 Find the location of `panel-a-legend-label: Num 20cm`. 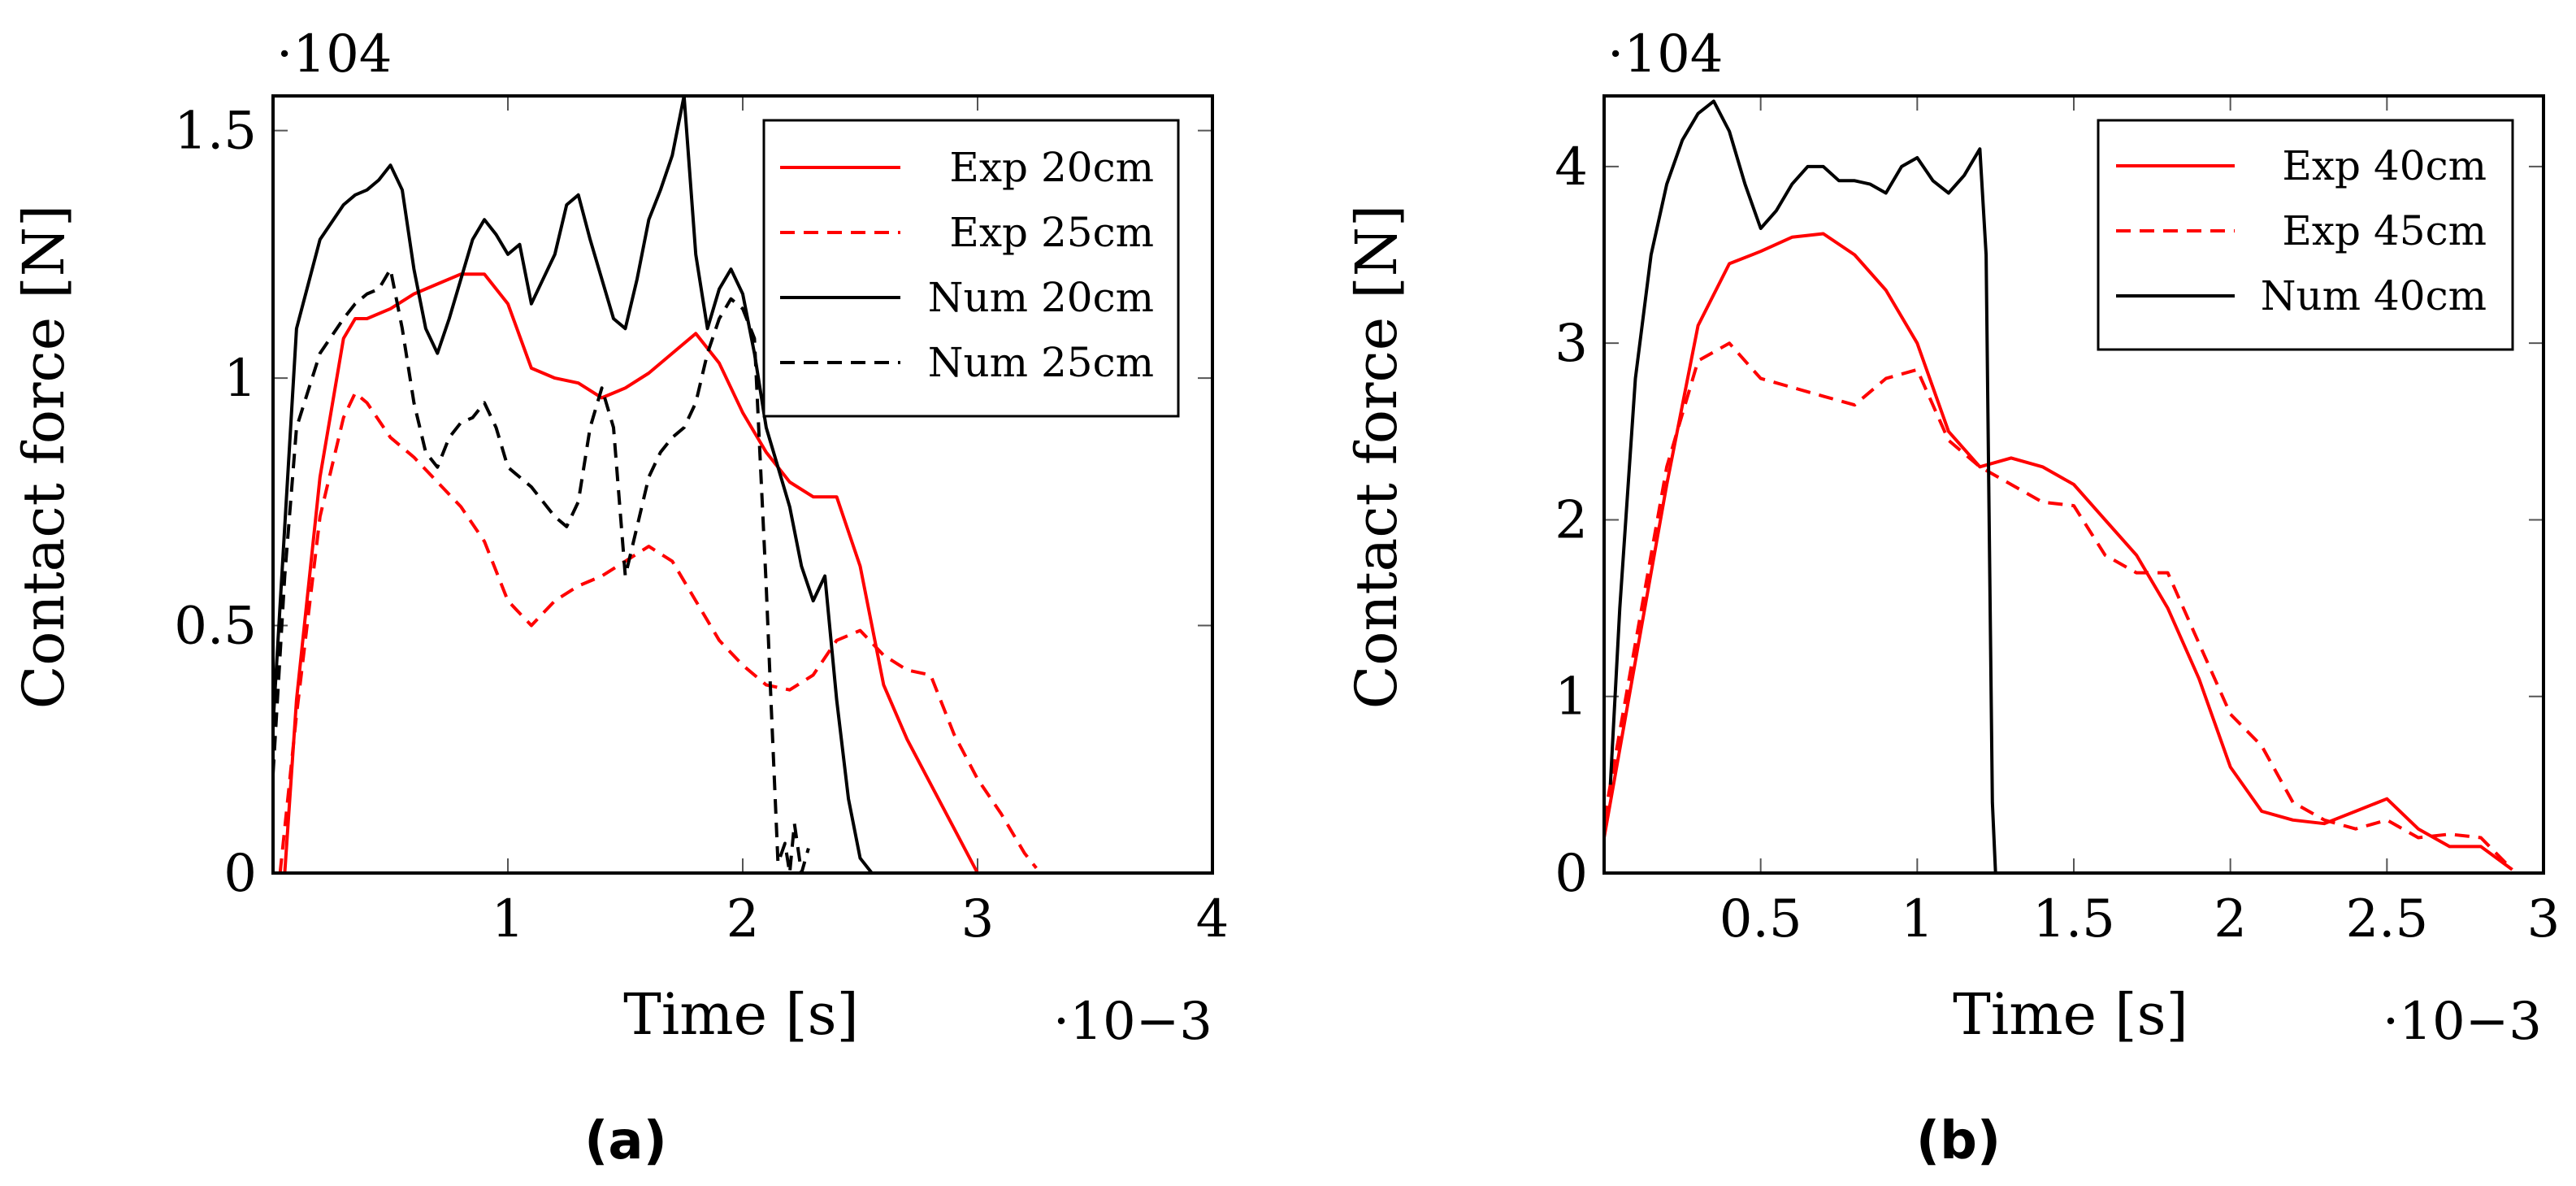

panel-a-legend-label: Num 20cm is located at coordinates (1041, 298).